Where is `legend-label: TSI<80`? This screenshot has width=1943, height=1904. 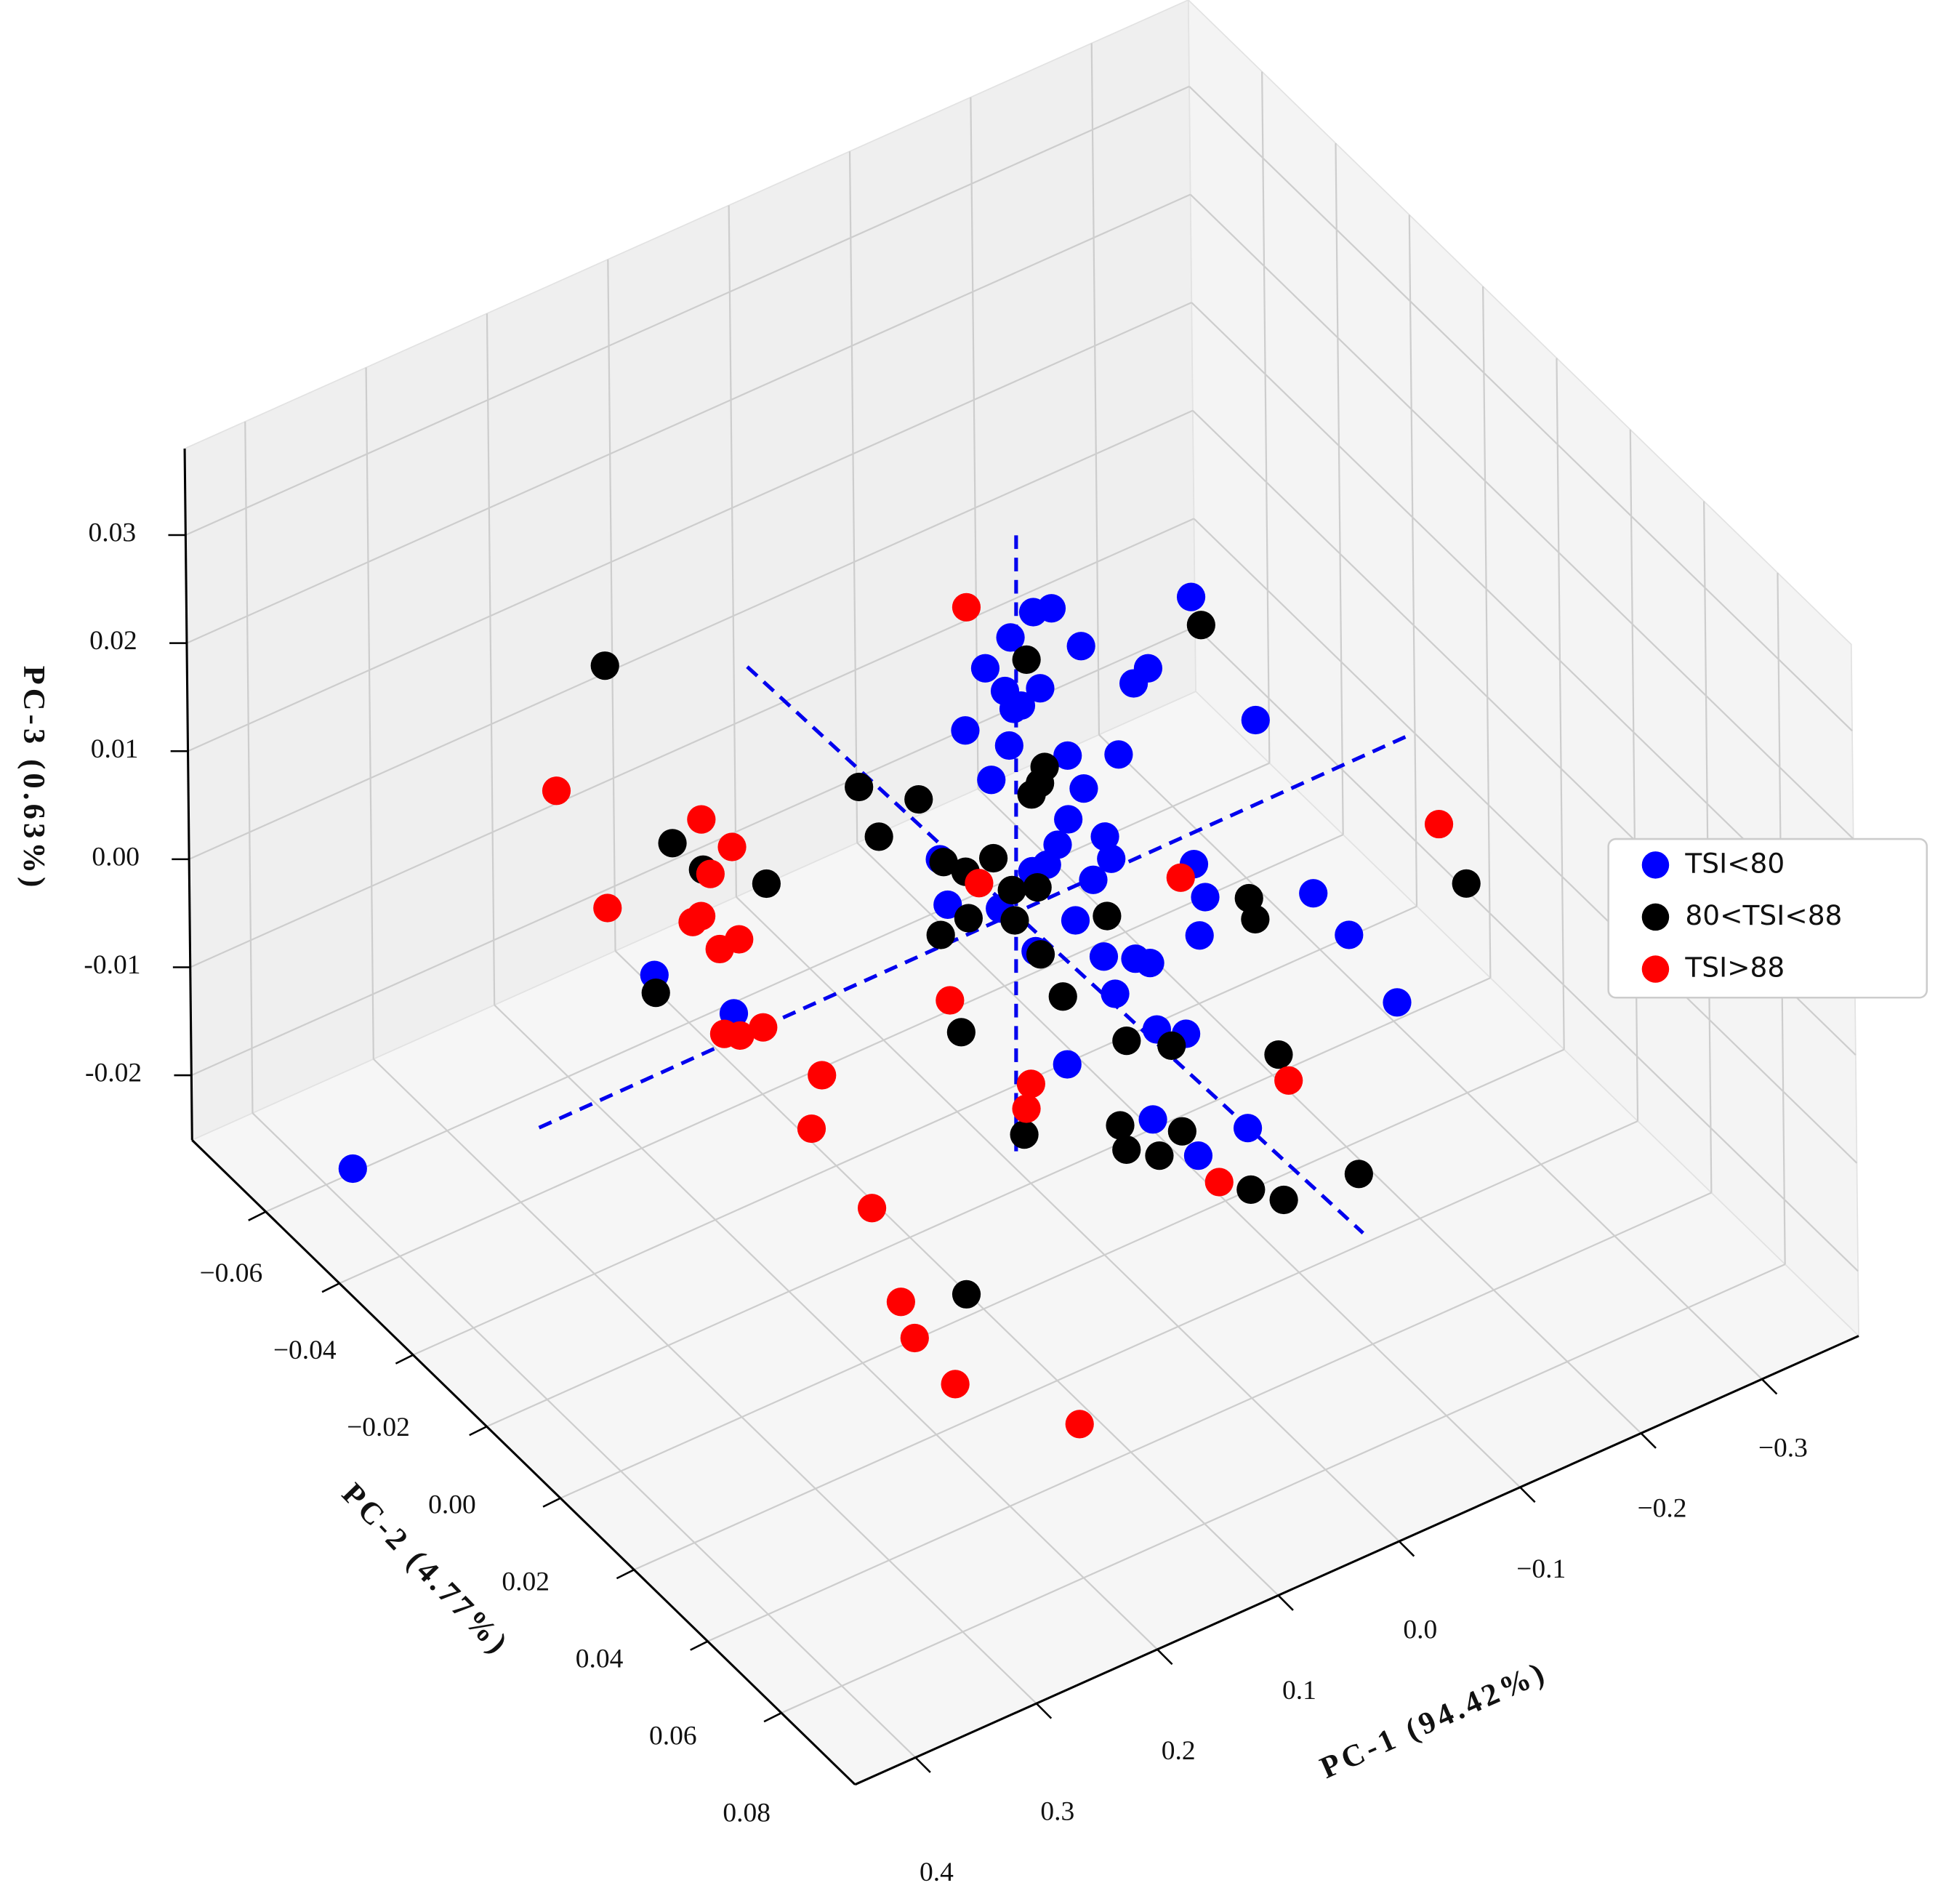 legend-label: TSI<80 is located at coordinates (1734, 863).